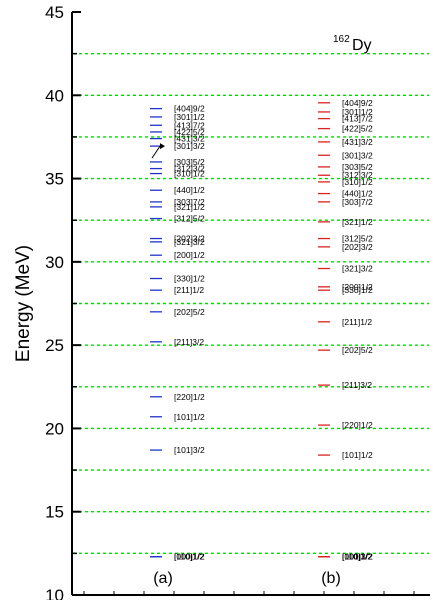 This screenshot has height=605, width=433. What do you see at coordinates (331, 578) in the screenshot?
I see `panel-label-b: (b)` at bounding box center [331, 578].